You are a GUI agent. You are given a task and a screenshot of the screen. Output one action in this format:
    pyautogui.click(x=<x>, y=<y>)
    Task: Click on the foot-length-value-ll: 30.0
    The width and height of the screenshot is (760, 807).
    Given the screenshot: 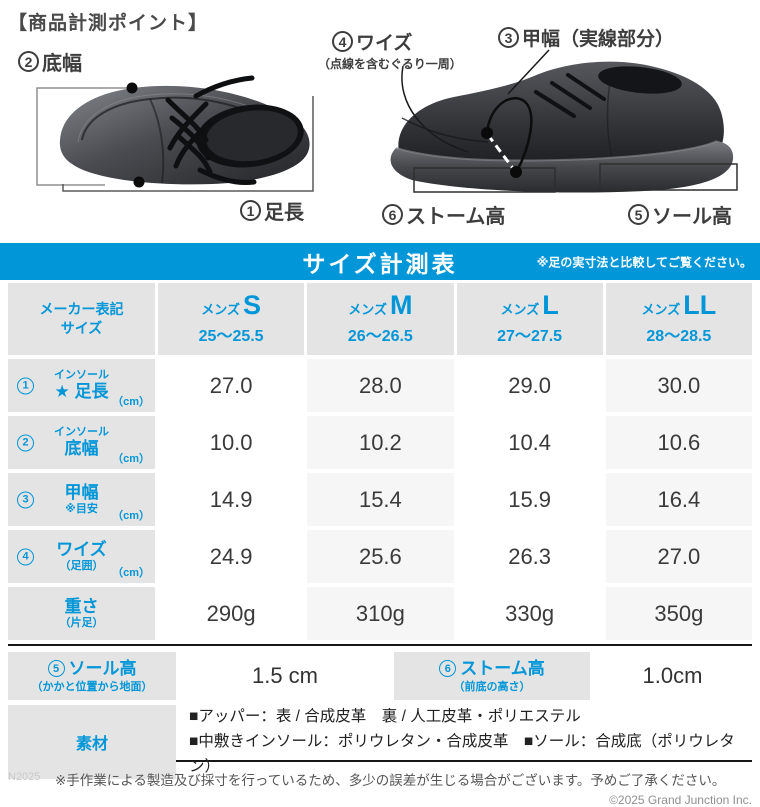 What is the action you would take?
    pyautogui.click(x=678, y=385)
    